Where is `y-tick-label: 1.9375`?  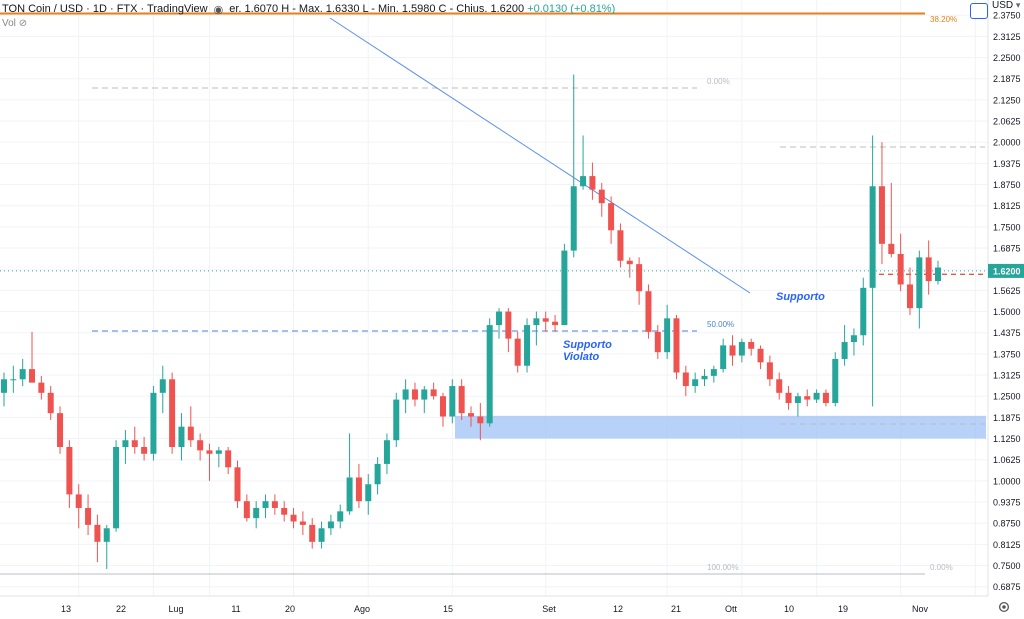 y-tick-label: 1.9375 is located at coordinates (1007, 164).